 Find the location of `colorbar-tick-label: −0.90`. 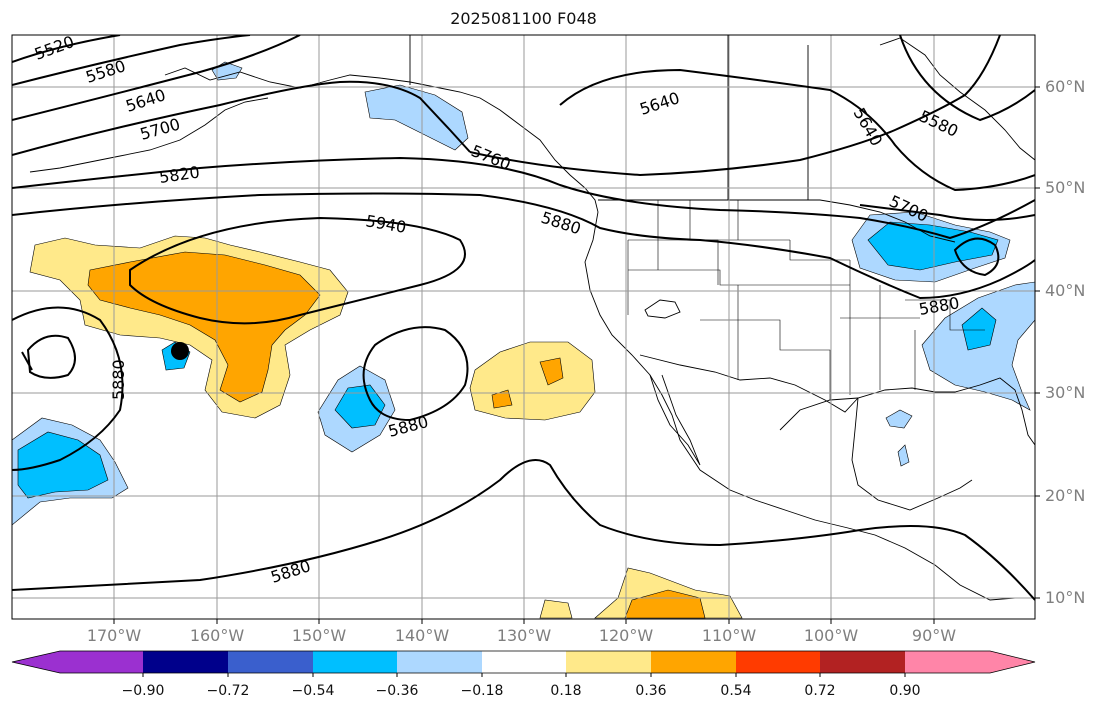

colorbar-tick-label: −0.90 is located at coordinates (143, 691).